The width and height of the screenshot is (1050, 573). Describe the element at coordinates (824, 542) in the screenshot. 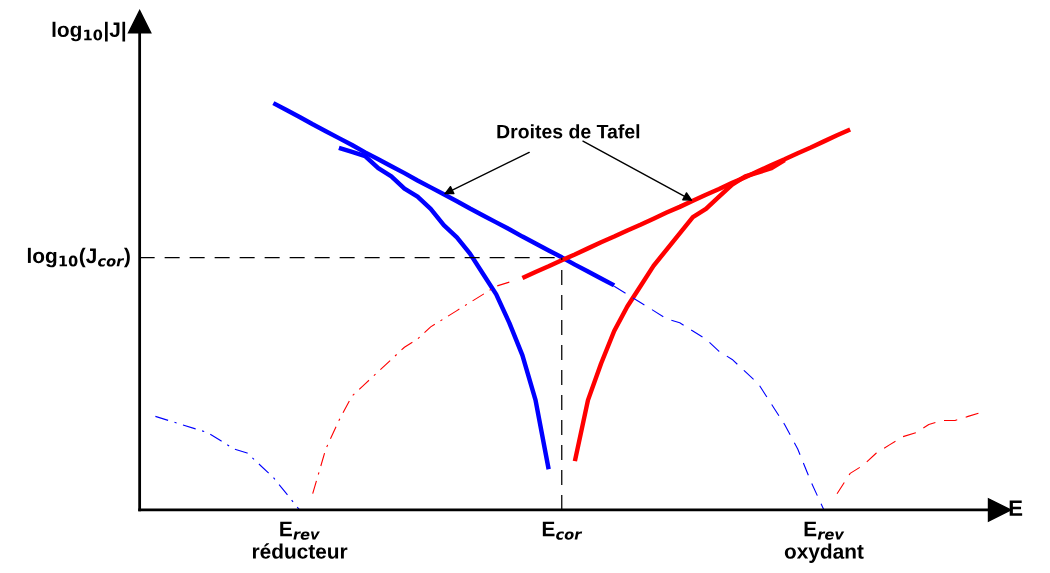

I see `x-tick-label: E$_{rev}$ oxydant` at that location.